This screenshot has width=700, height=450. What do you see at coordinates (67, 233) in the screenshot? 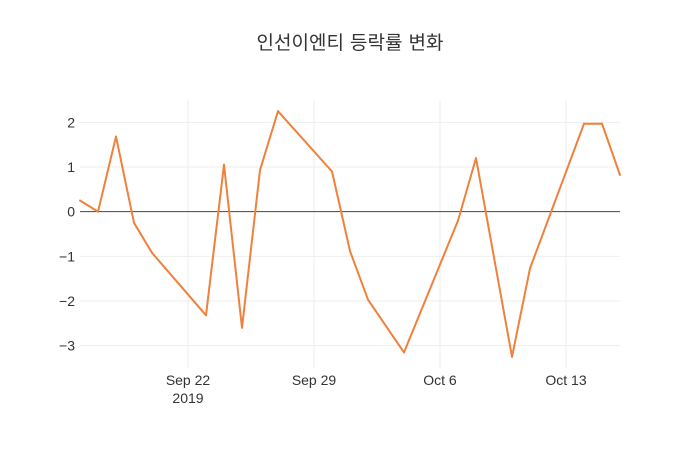
I see `y-axis-ticks: 2 1 0 −1 −2 −3` at bounding box center [67, 233].